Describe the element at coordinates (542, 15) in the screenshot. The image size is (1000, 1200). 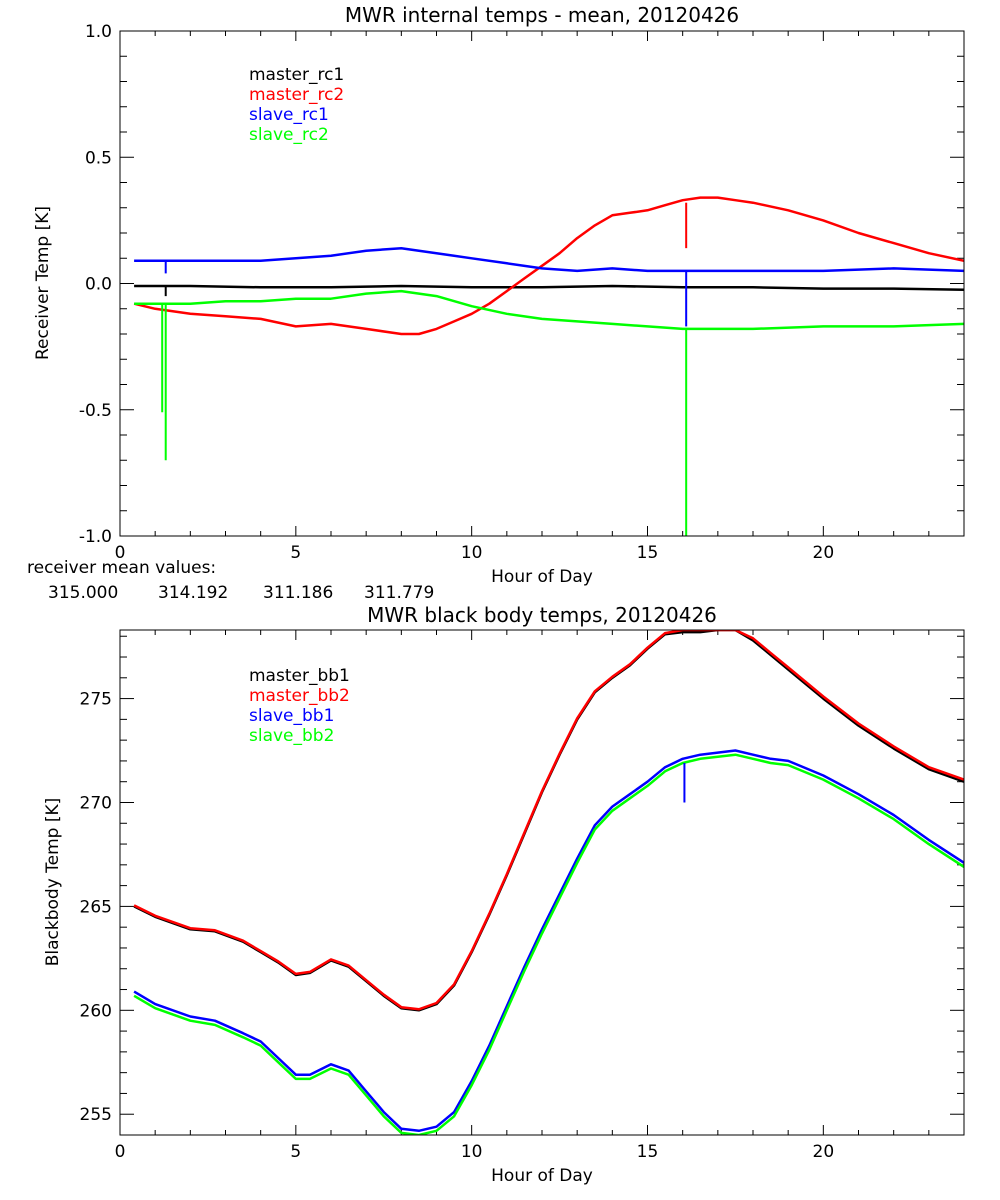
I see `top-chart-title: MWR internal temps - mean, 20120426` at that location.